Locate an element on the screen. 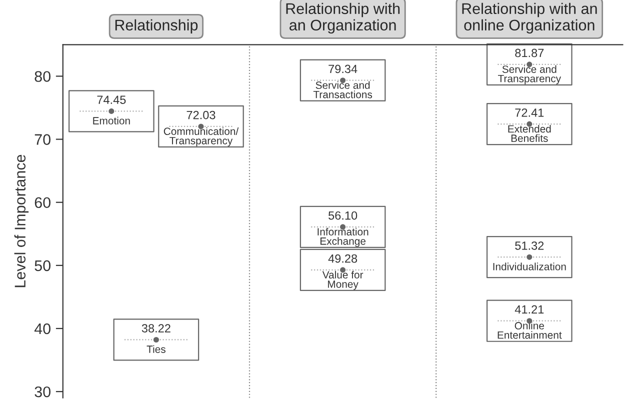 The image size is (629, 406). data-label: 72.41 is located at coordinates (529, 112).